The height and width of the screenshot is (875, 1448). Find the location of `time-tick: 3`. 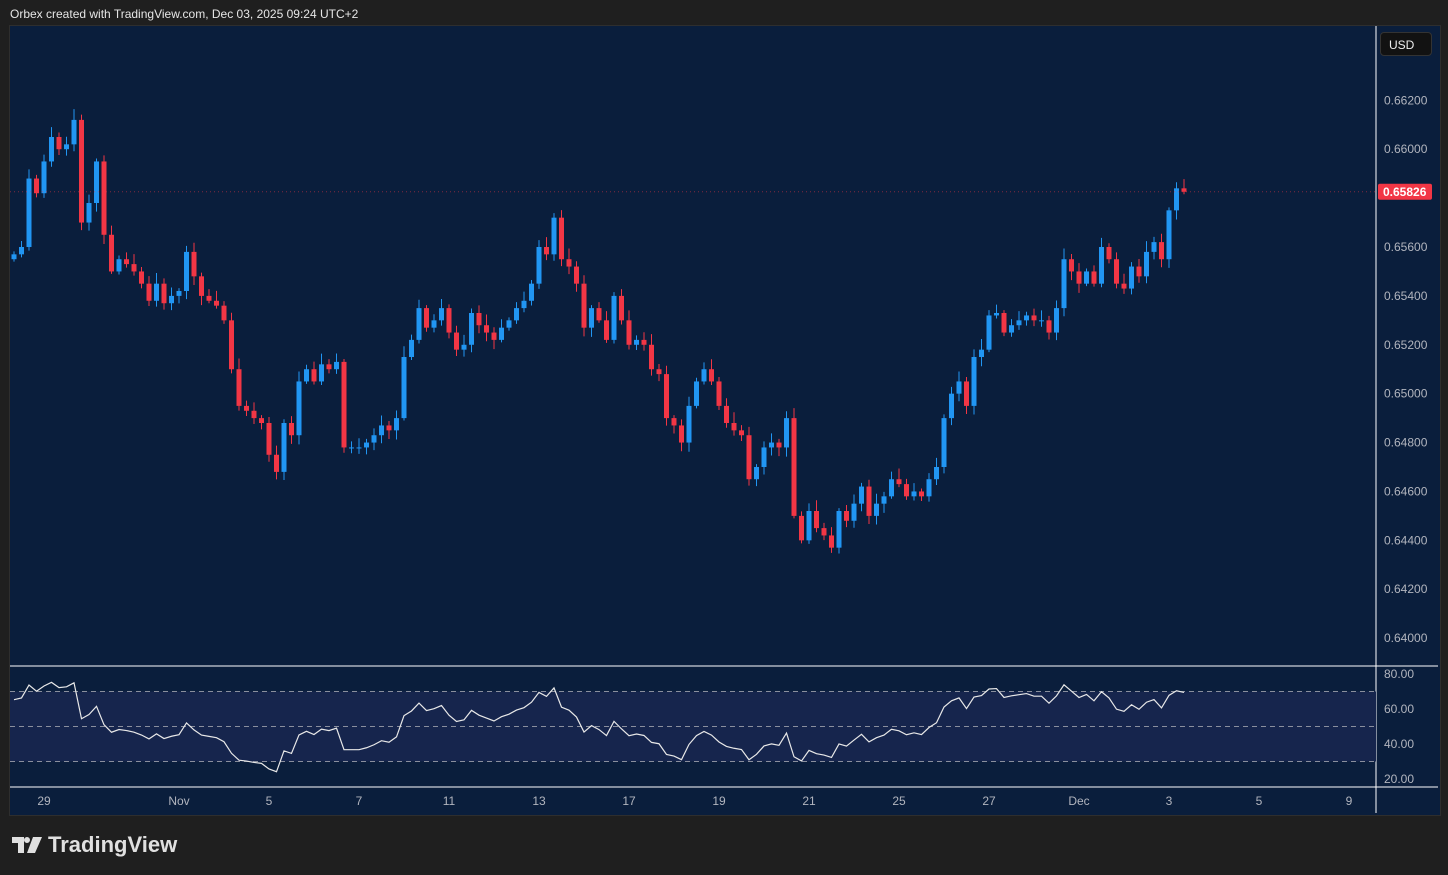

time-tick: 3 is located at coordinates (1169, 801).